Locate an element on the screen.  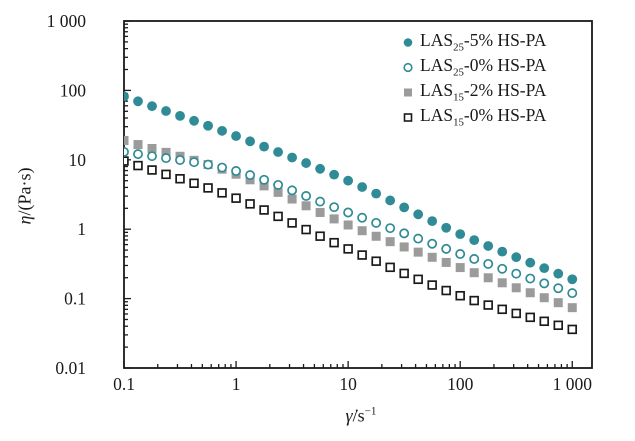
y-axis-ticks is located at coordinates (127, 194).